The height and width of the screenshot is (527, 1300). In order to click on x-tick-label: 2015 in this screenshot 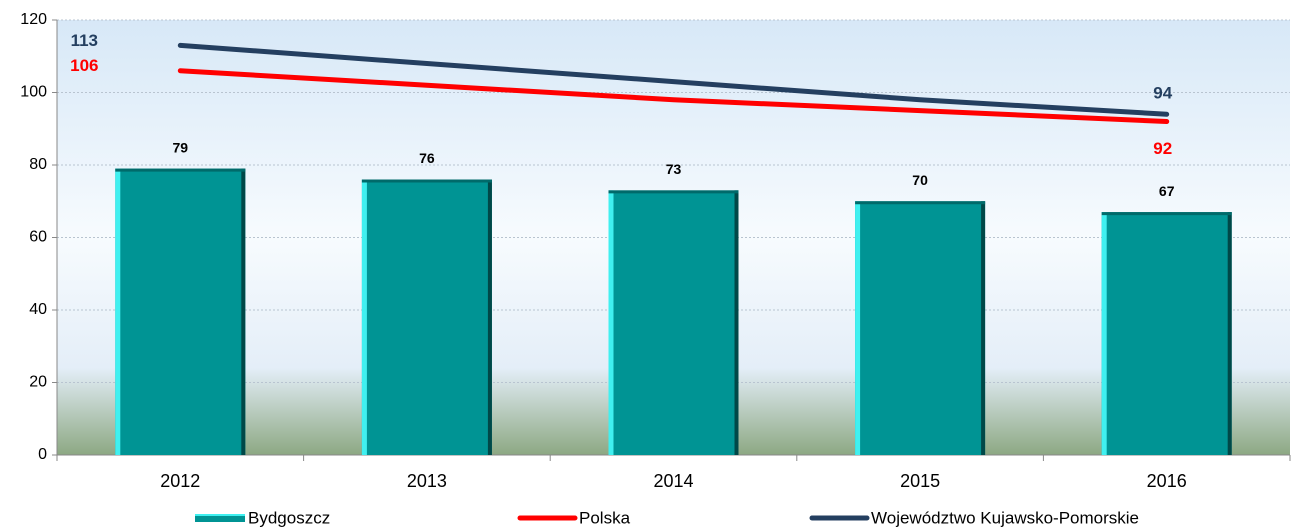, I will do `click(920, 481)`.